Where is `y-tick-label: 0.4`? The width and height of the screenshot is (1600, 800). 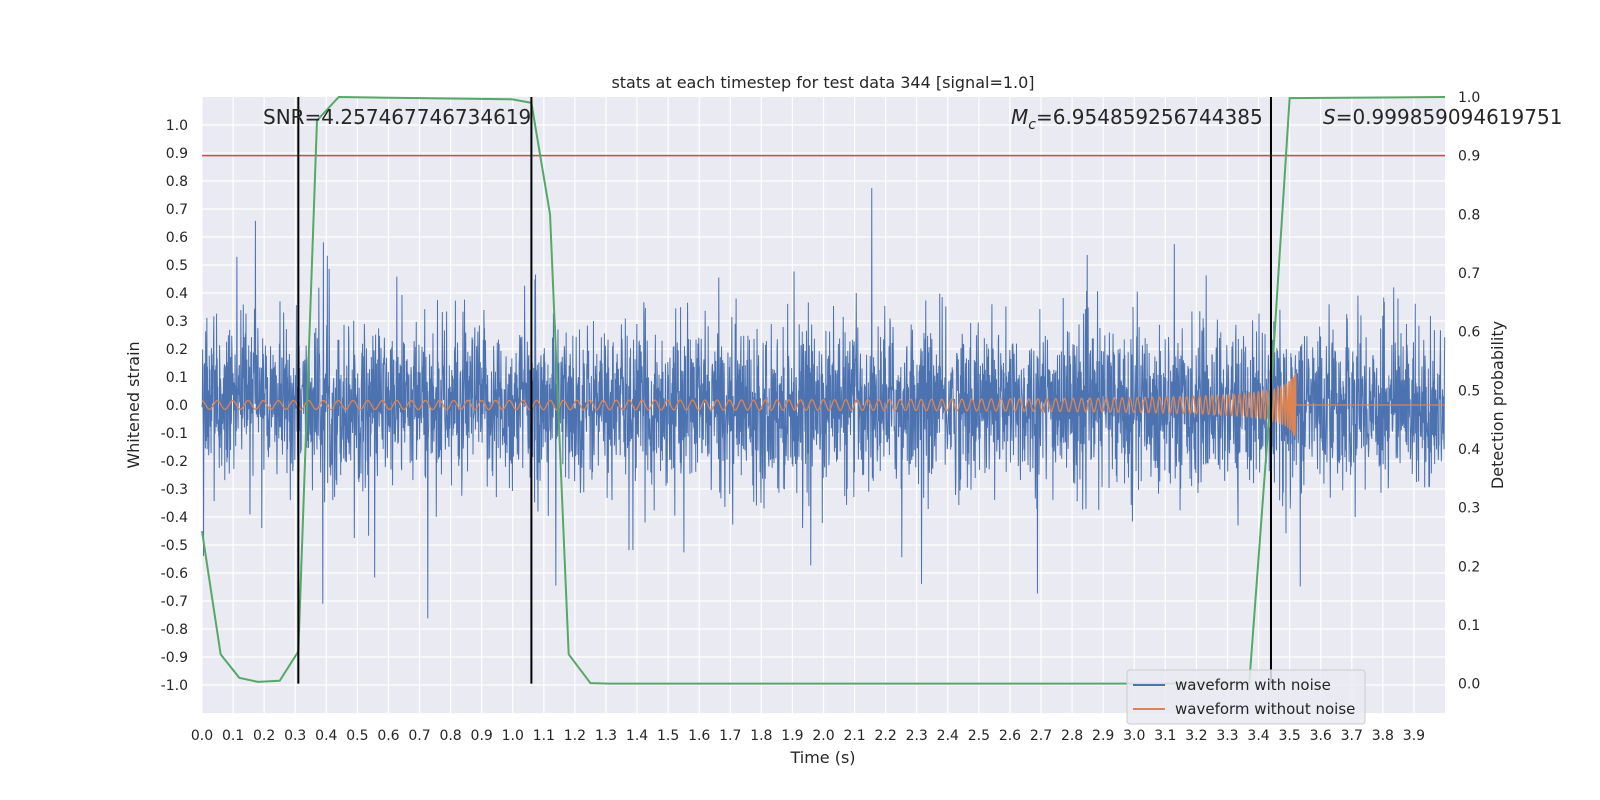
y-tick-label: 0.4 is located at coordinates (177, 294).